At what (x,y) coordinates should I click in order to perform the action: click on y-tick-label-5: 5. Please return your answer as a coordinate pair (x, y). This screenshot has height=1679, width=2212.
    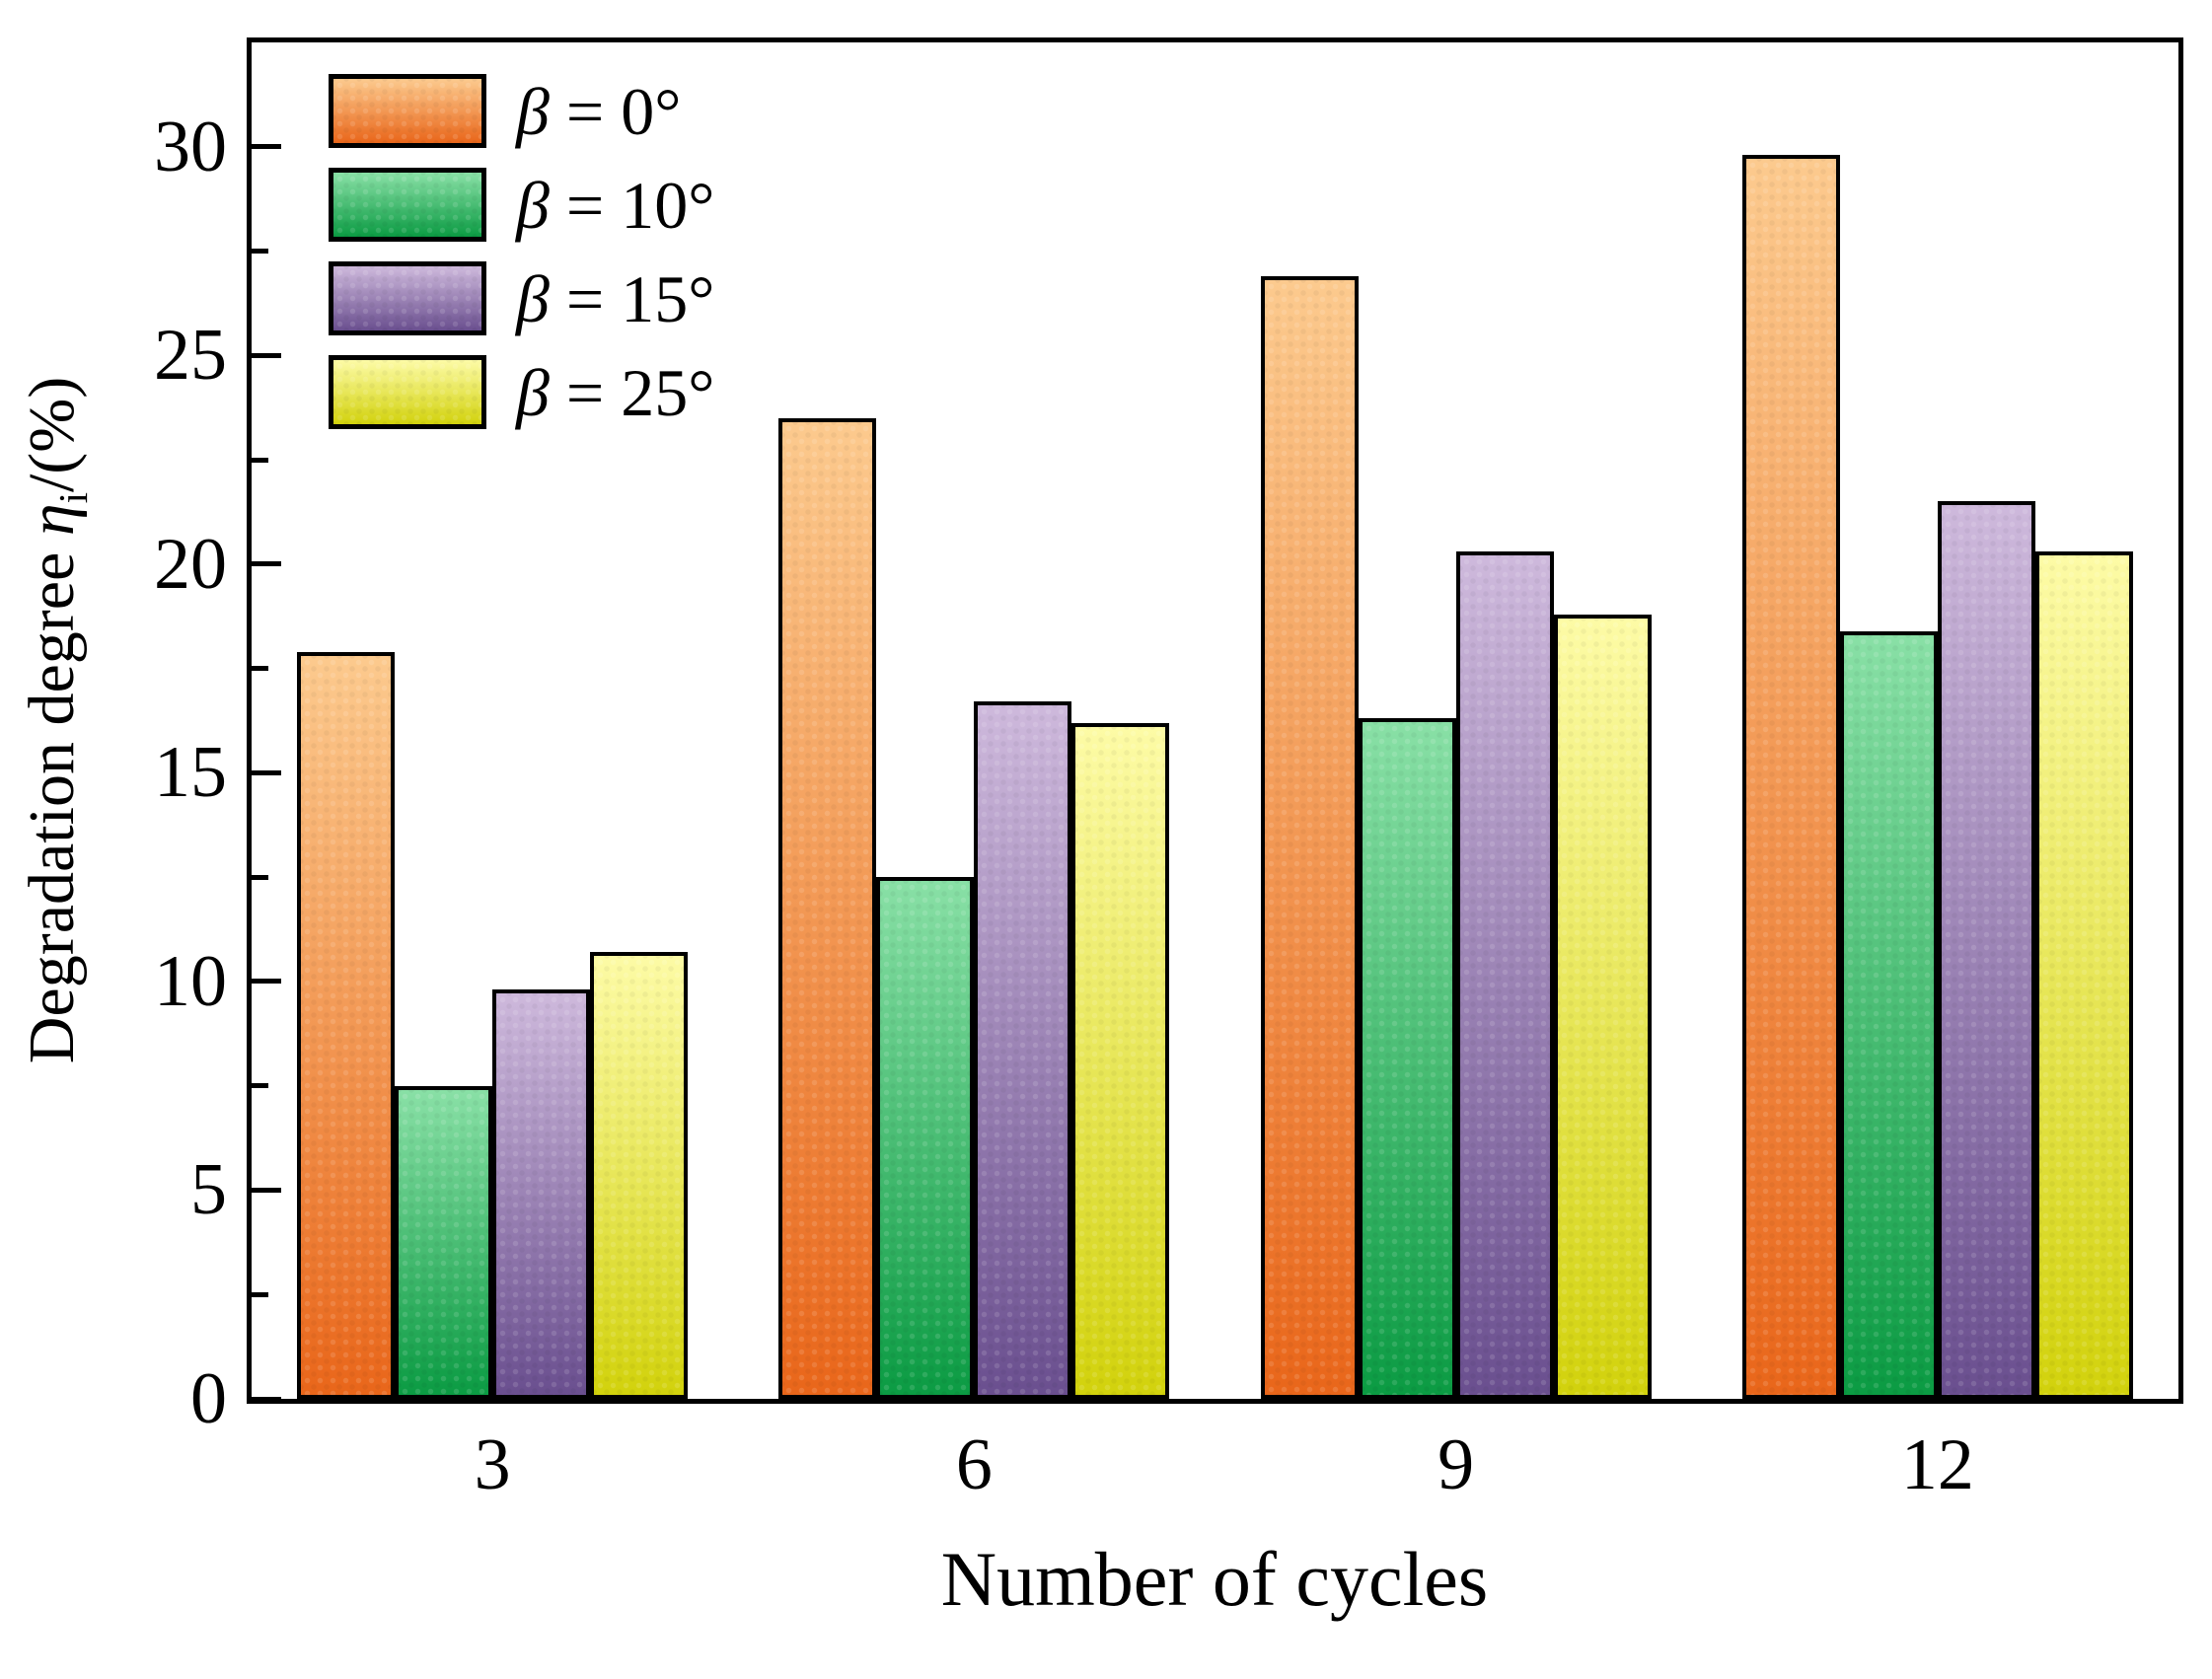
    Looking at the image, I should click on (208, 1190).